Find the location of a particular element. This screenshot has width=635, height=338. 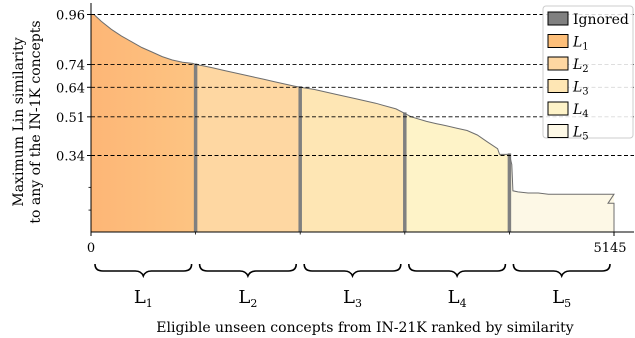

brace-label-subscript: 3 is located at coordinates (358, 303).